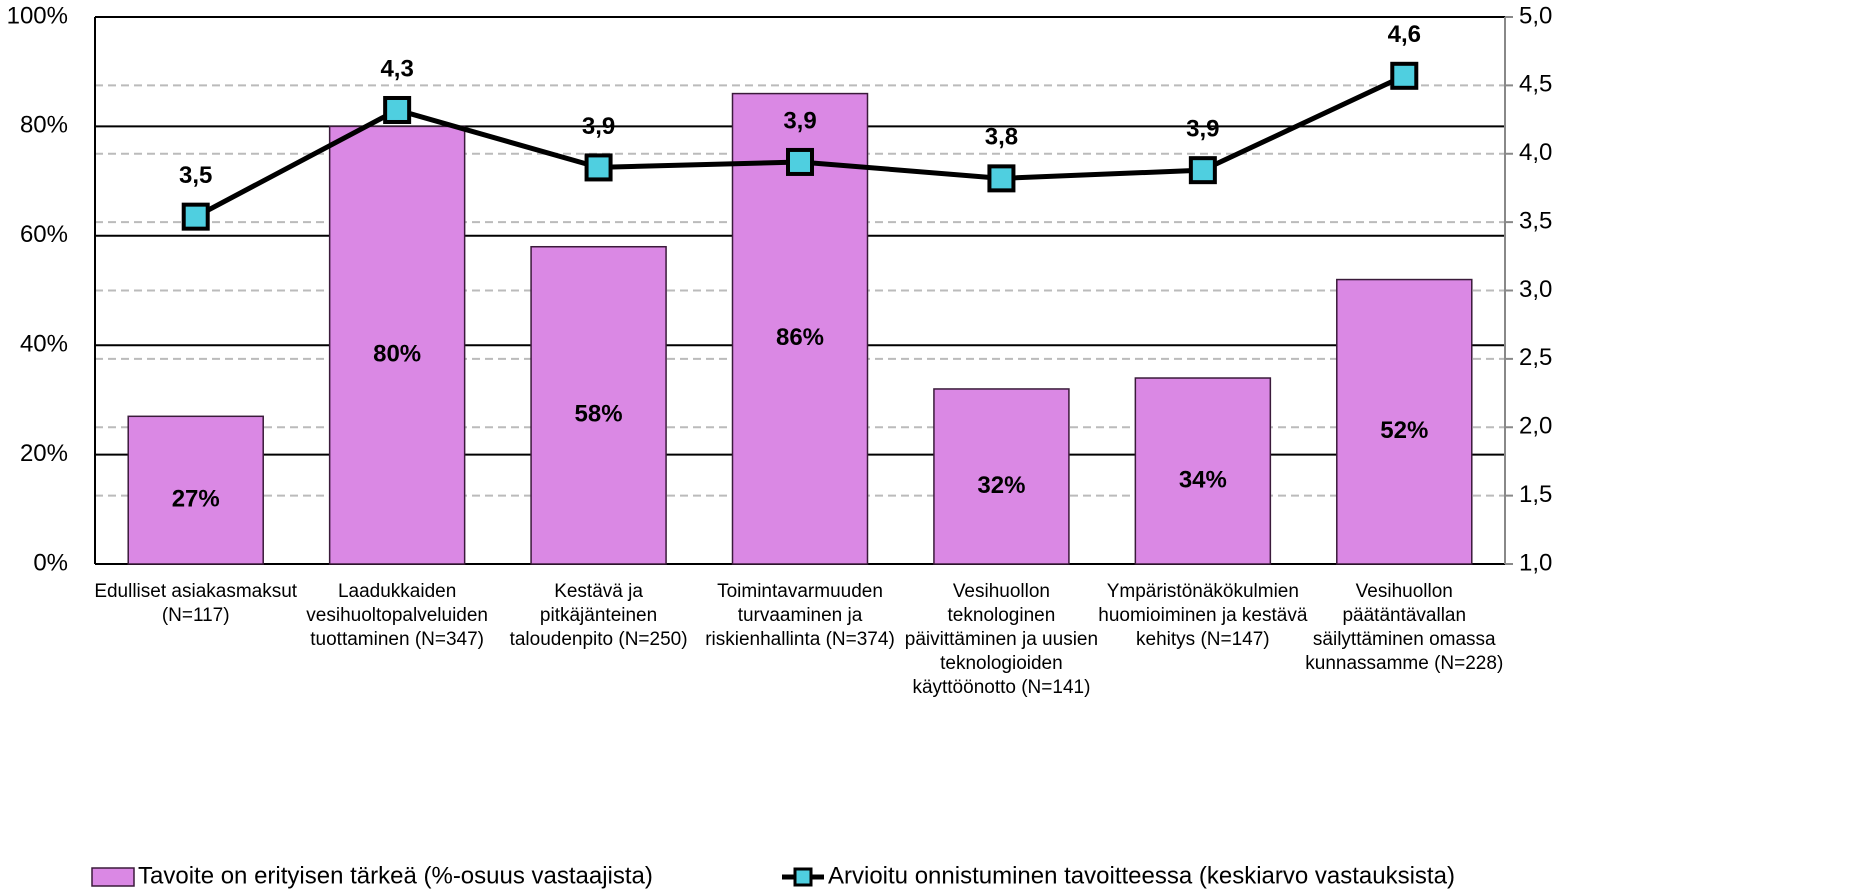 Image resolution: width=1866 pixels, height=890 pixels. Describe the element at coordinates (196, 603) in the screenshot. I see `x-tick-label: Edulliset asiakasmaksut (N=117)` at that location.